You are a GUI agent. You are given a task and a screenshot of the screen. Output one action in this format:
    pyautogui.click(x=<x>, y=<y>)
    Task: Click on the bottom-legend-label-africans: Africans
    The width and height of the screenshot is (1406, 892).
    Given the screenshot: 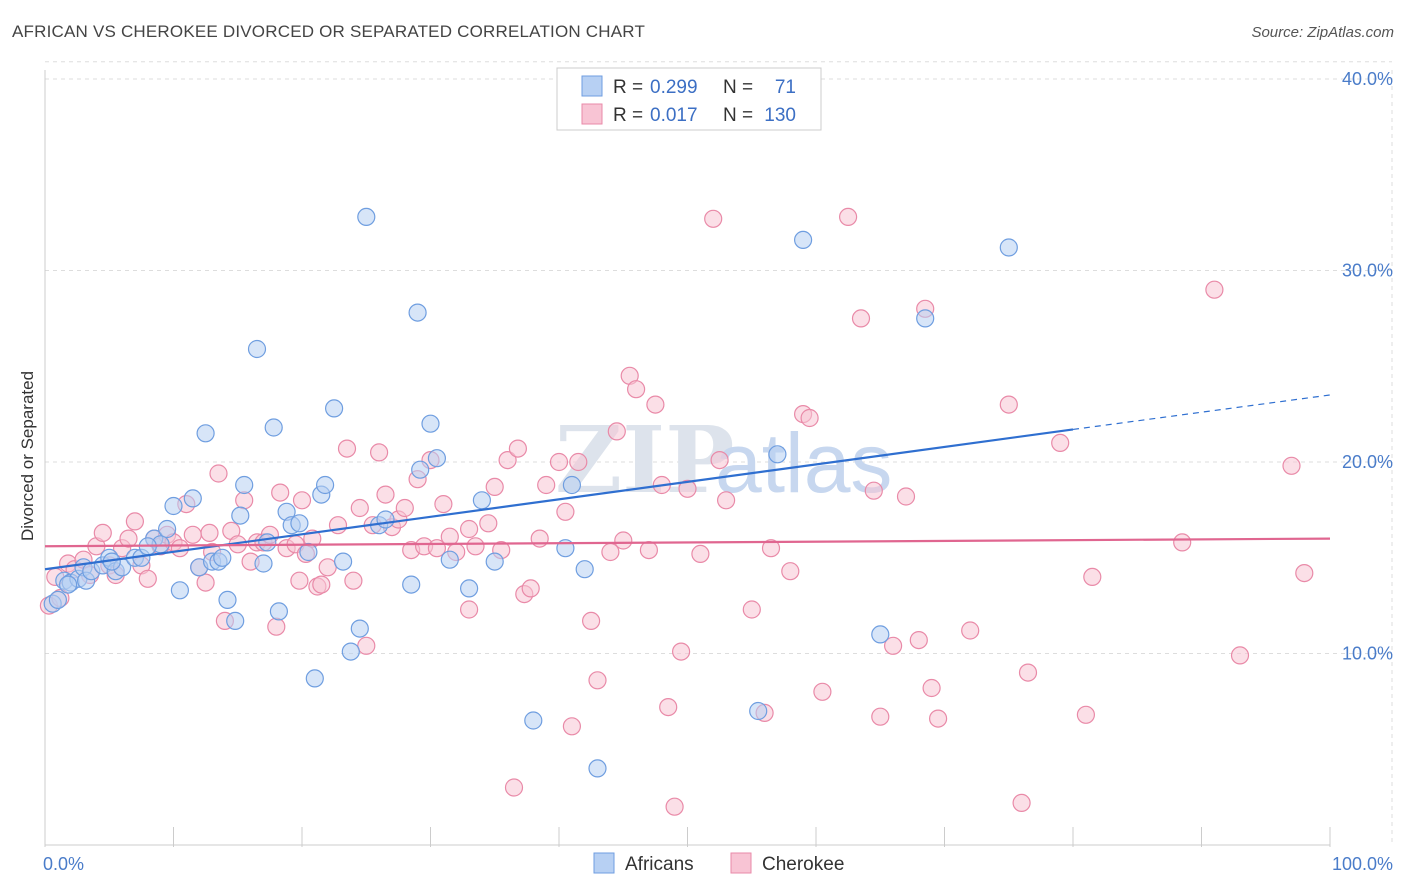 What is the action you would take?
    pyautogui.click(x=659, y=864)
    